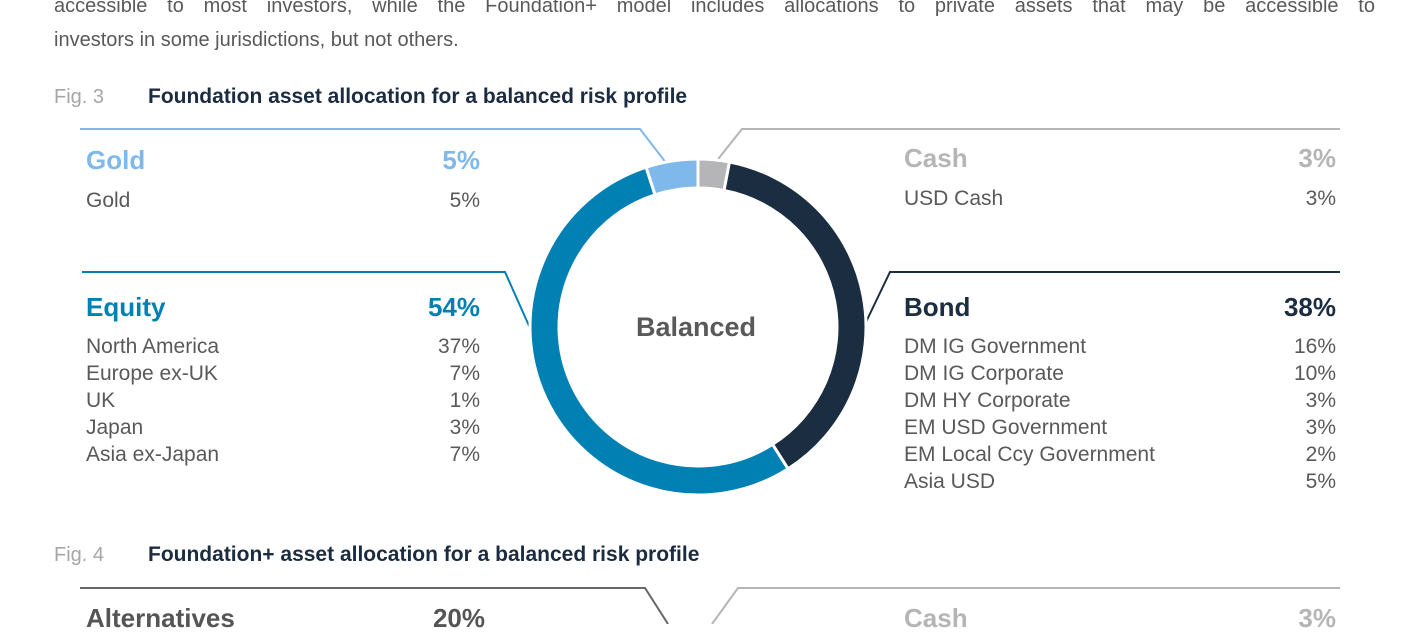 This screenshot has width=1420, height=634. What do you see at coordinates (101, 400) in the screenshot?
I see `equity-item-name: UK` at bounding box center [101, 400].